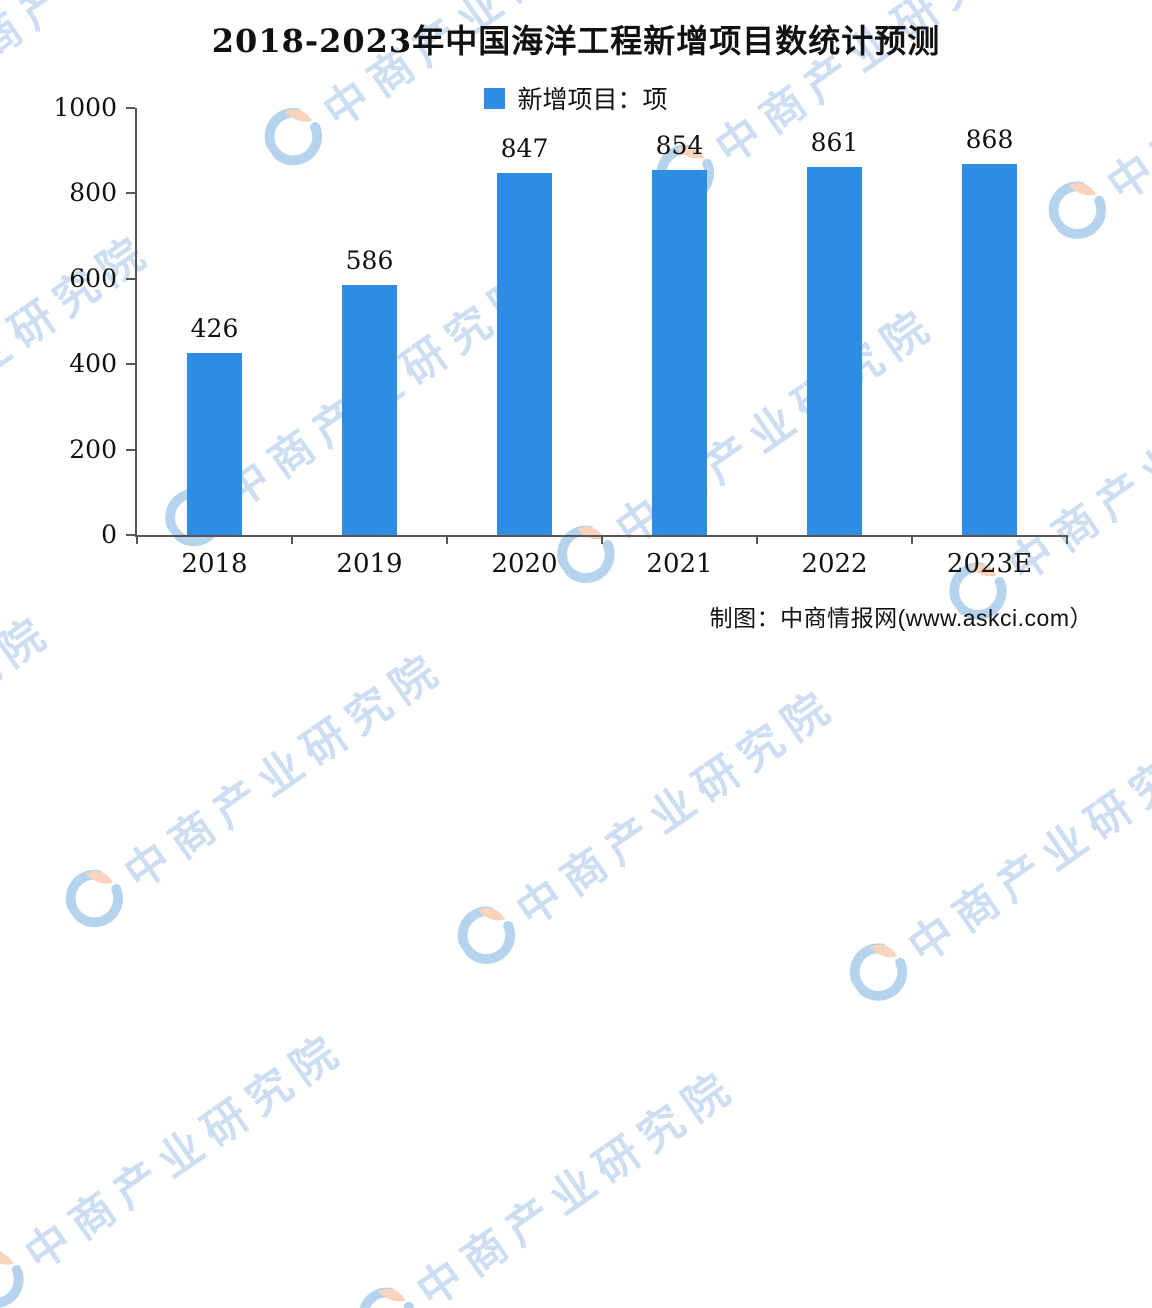  I want to click on legend: 新增项目：项, so click(576, 98).